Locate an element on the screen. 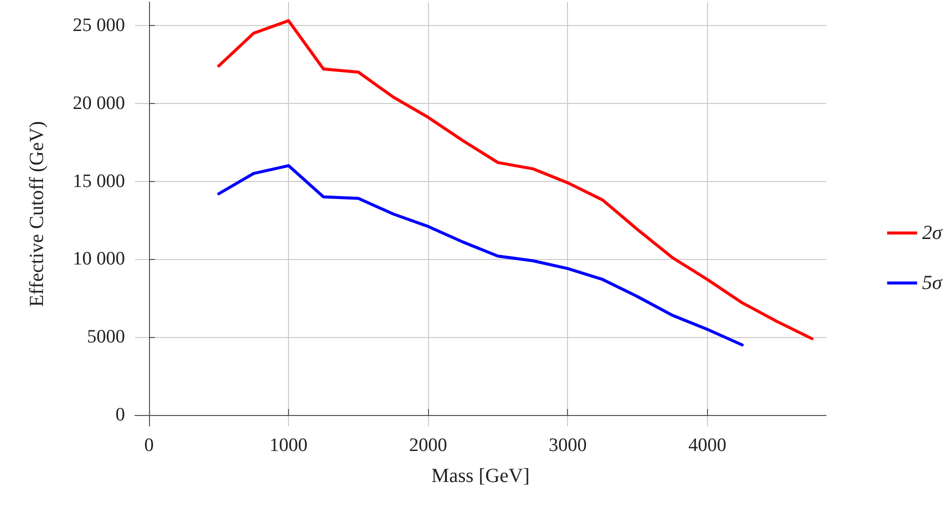 This screenshot has height=516, width=947. legend-label: 5σ is located at coordinates (933, 283).